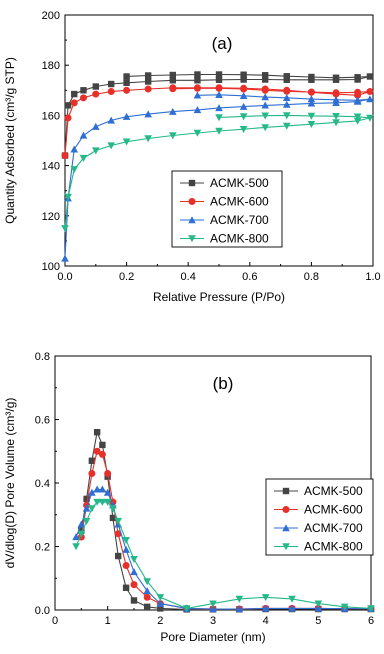  Describe the element at coordinates (266, 621) in the screenshot. I see `x-tick-label: 4` at that location.